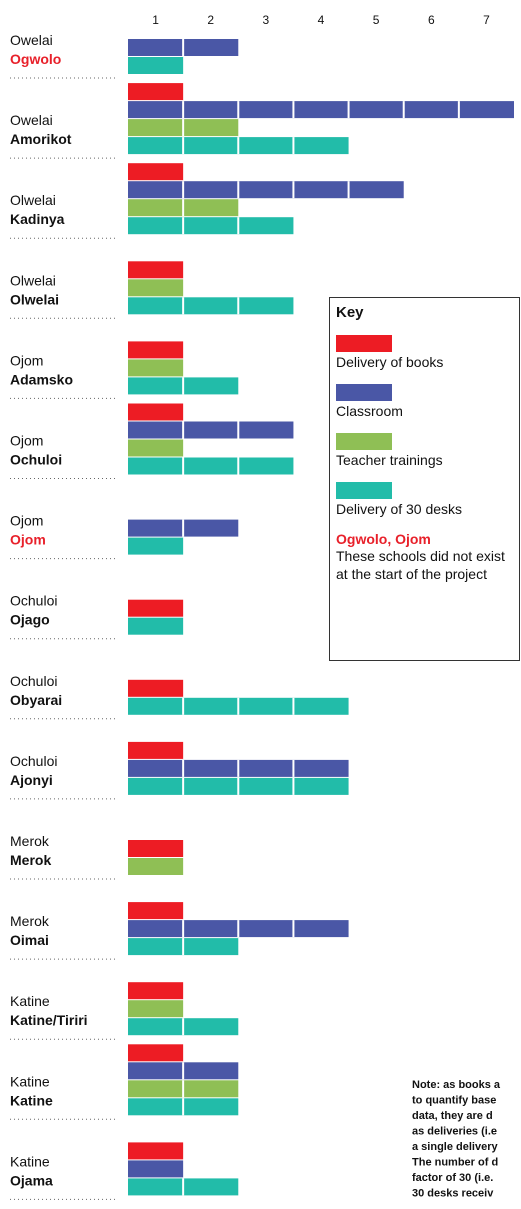  What do you see at coordinates (452, 1178) in the screenshot?
I see `footnote: factor of 30 (i.e.` at bounding box center [452, 1178].